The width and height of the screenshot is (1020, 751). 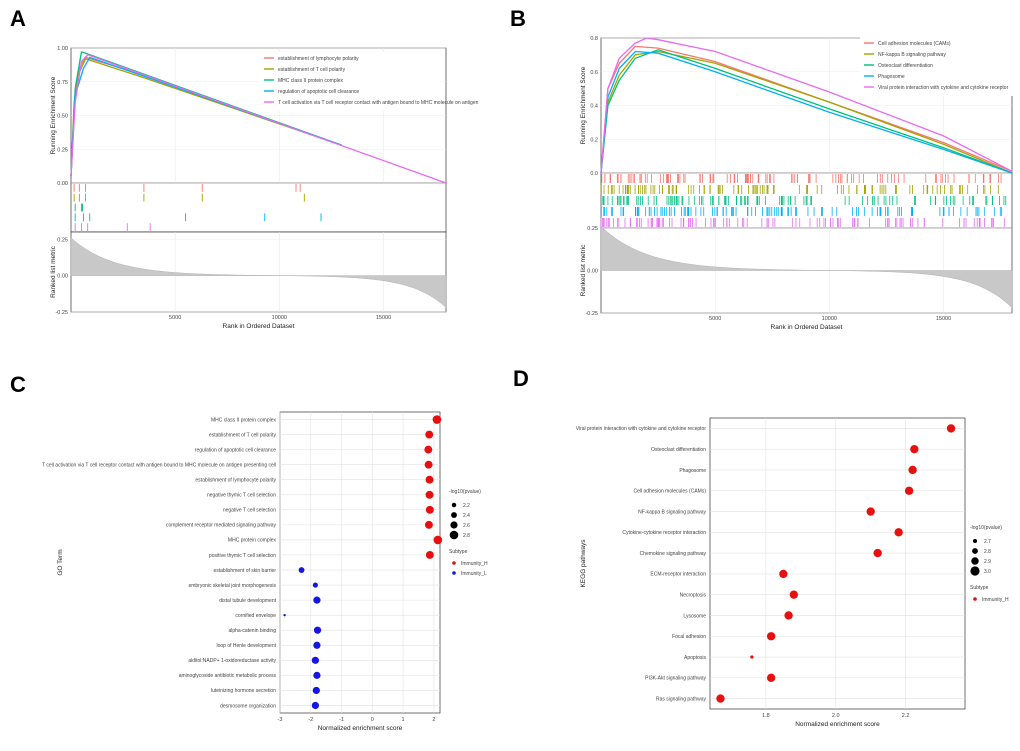 What do you see at coordinates (258, 207) in the screenshot?
I see `hits-panel-frame` at bounding box center [258, 207].